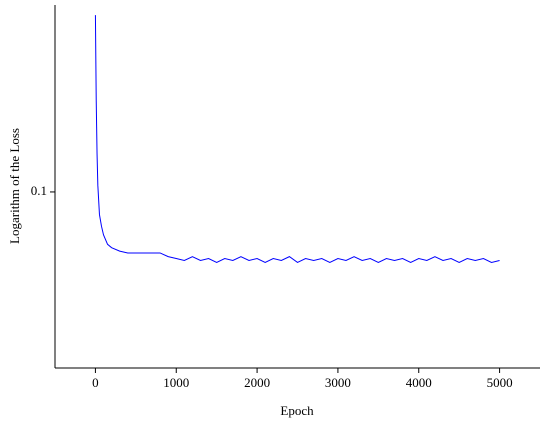 This screenshot has height=430, width=550. I want to click on x-tick-label: 0, so click(95, 382).